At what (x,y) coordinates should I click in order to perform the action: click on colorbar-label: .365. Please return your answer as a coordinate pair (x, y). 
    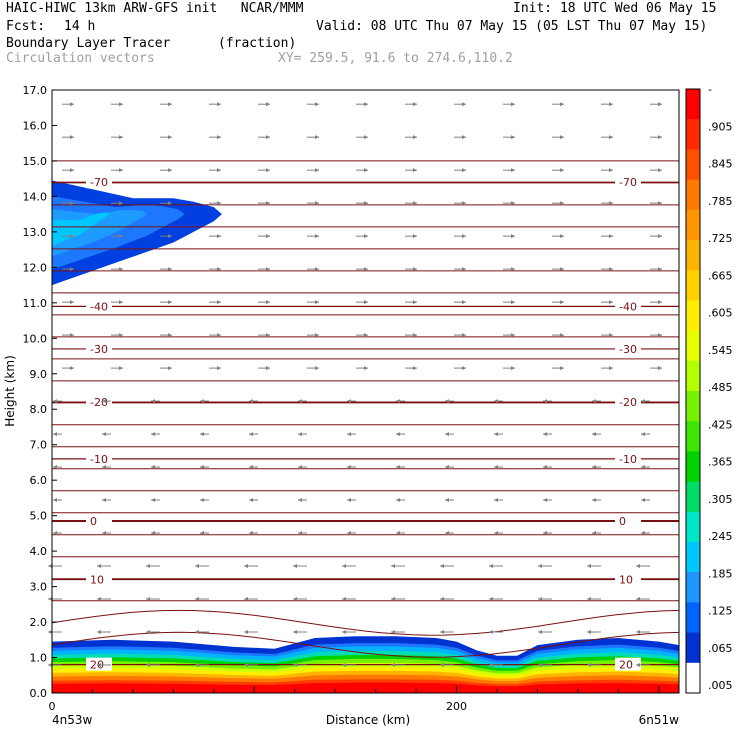
    Looking at the image, I should click on (720, 462).